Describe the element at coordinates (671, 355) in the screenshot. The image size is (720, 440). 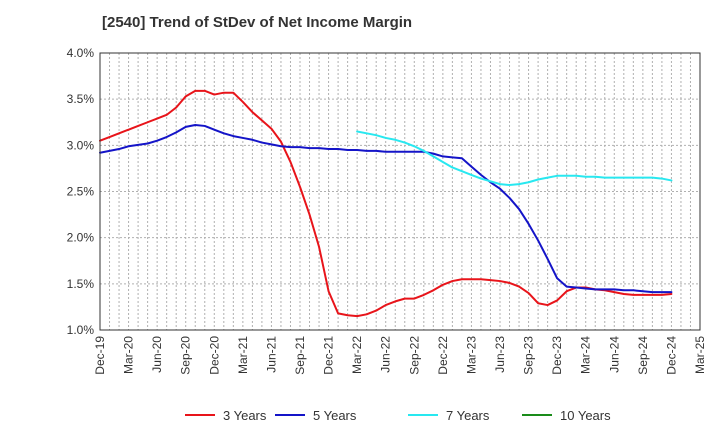
I see `x-tick-label: Dec-24` at that location.